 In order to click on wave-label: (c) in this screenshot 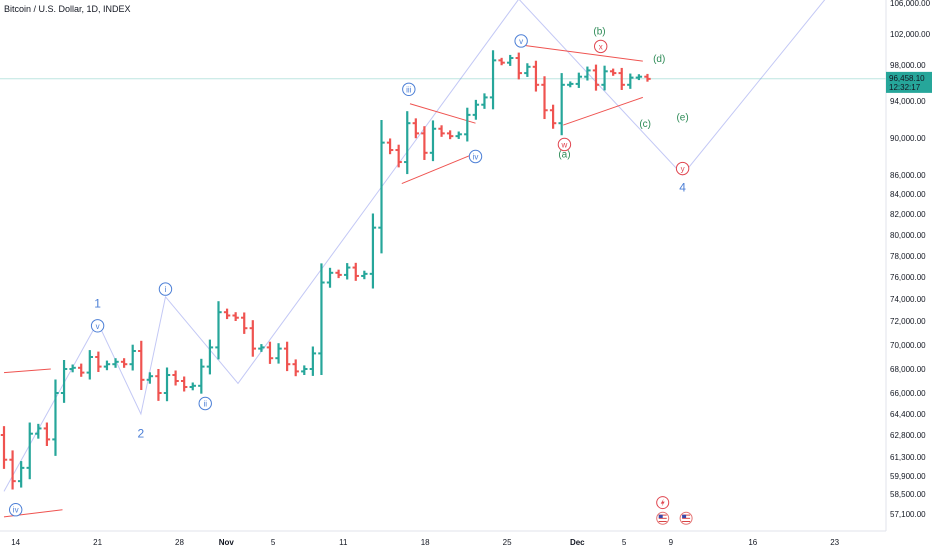, I will do `click(645, 124)`.